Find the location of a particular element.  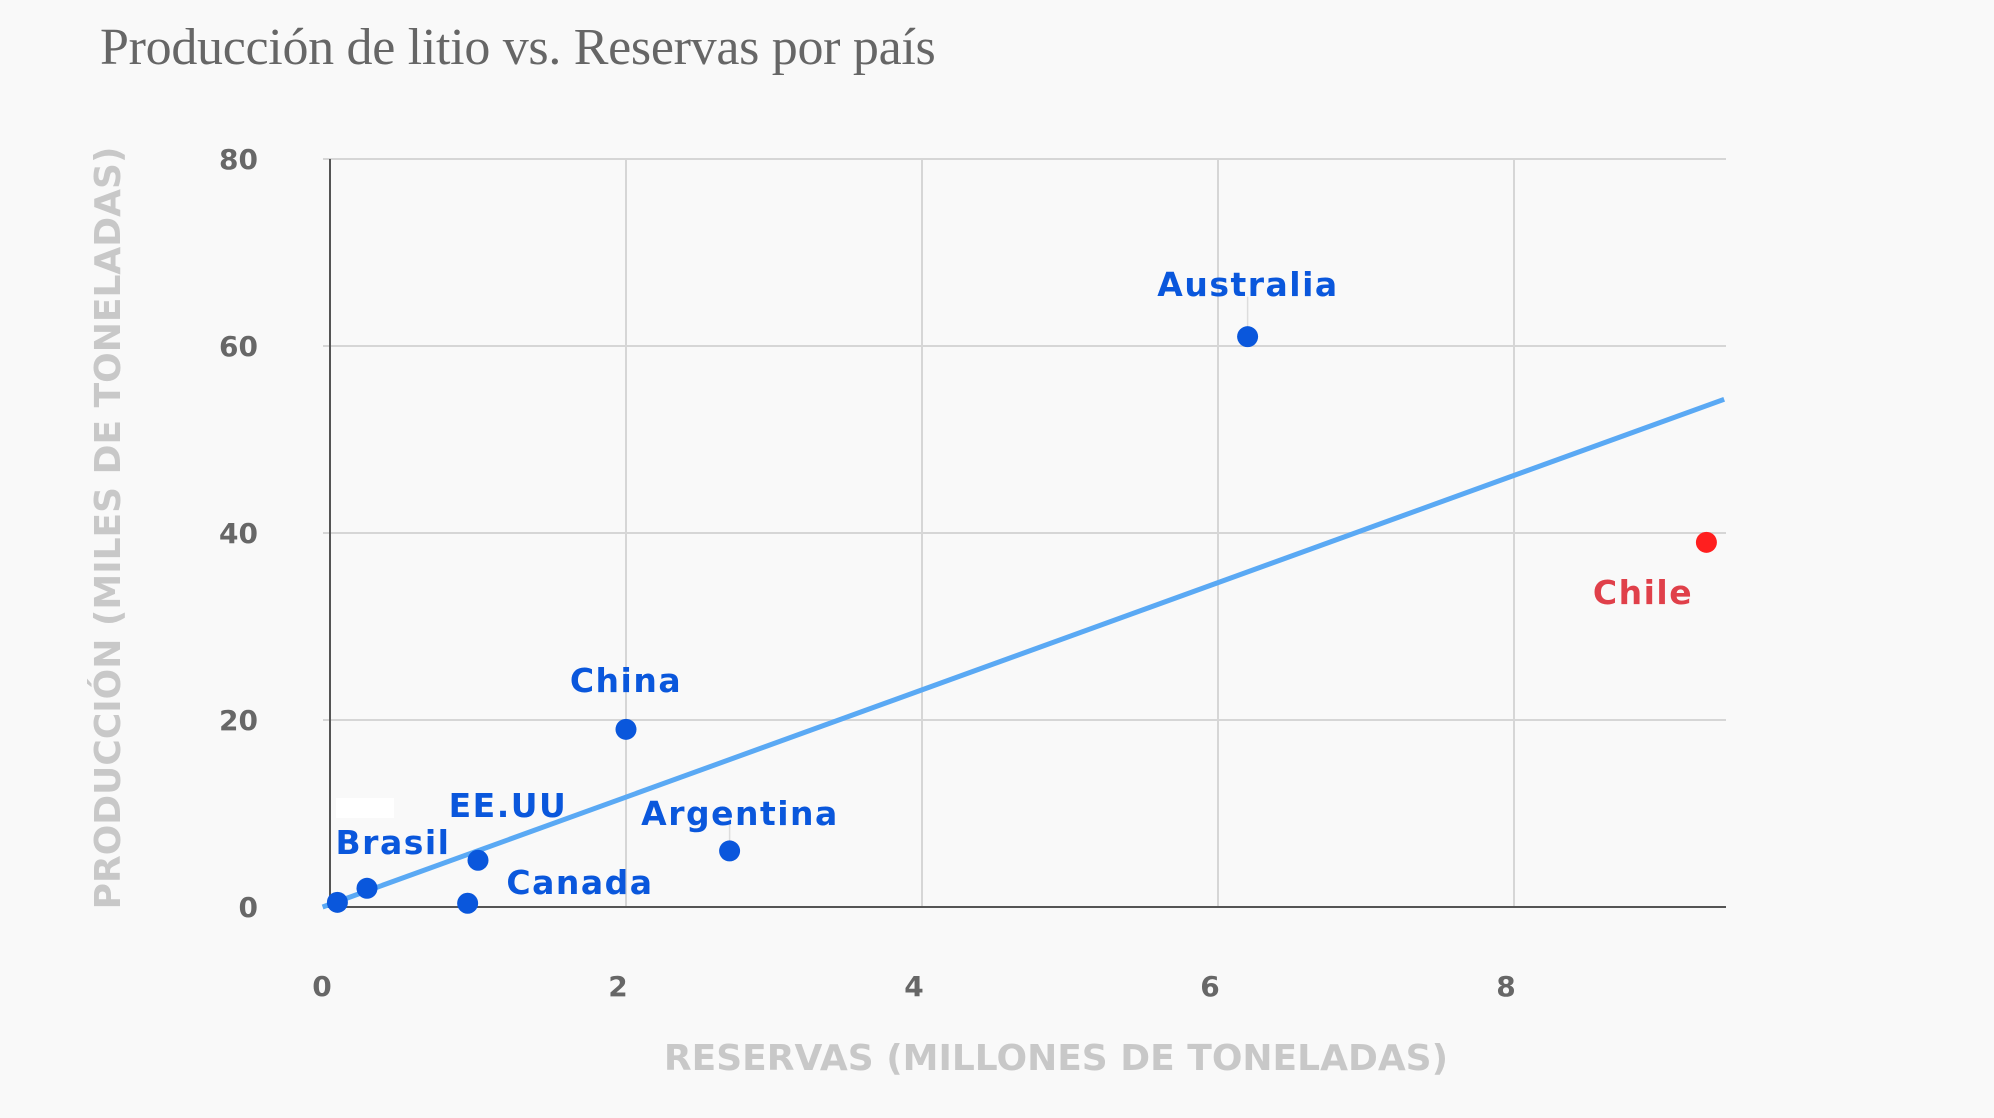

x-axis-title: RESERVAS (MILLONES DE TONELADAS) is located at coordinates (1056, 1058).